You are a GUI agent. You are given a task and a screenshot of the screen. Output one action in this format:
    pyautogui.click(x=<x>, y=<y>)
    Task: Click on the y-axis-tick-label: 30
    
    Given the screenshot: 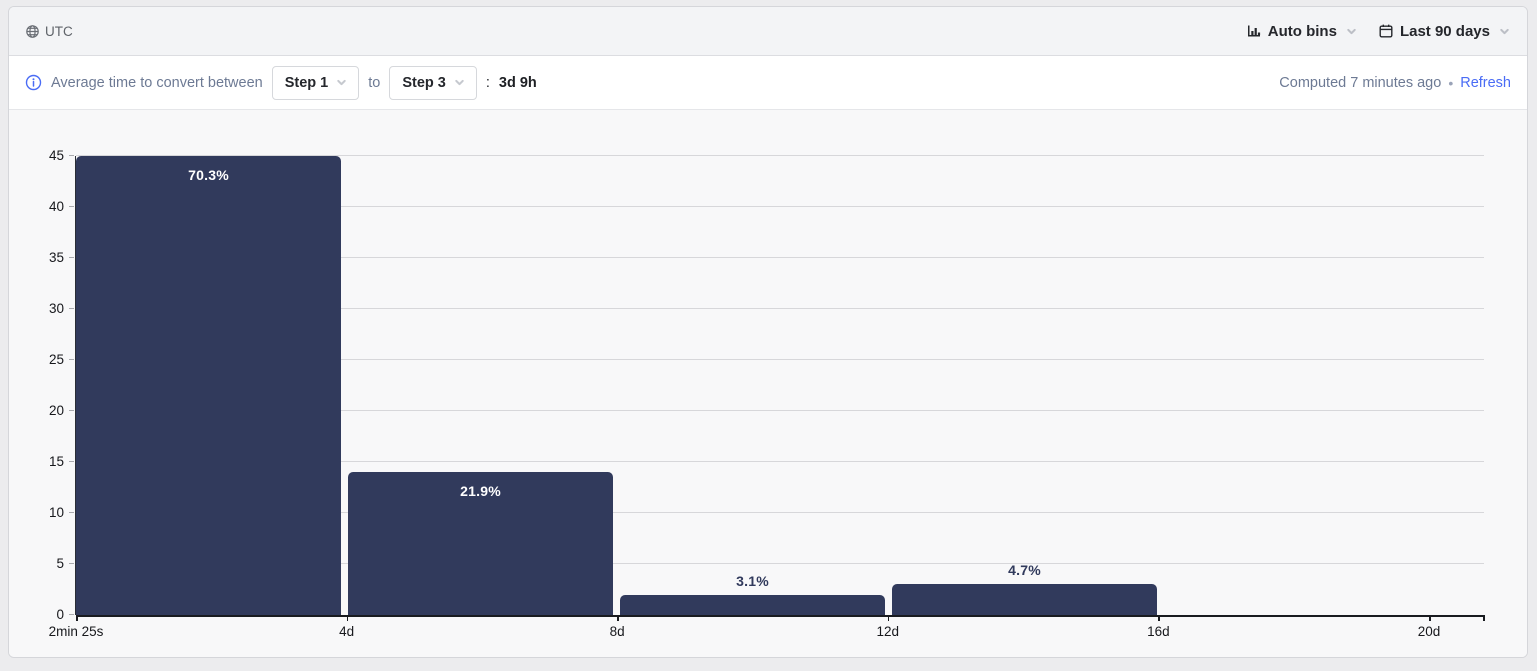 What is the action you would take?
    pyautogui.click(x=56, y=308)
    